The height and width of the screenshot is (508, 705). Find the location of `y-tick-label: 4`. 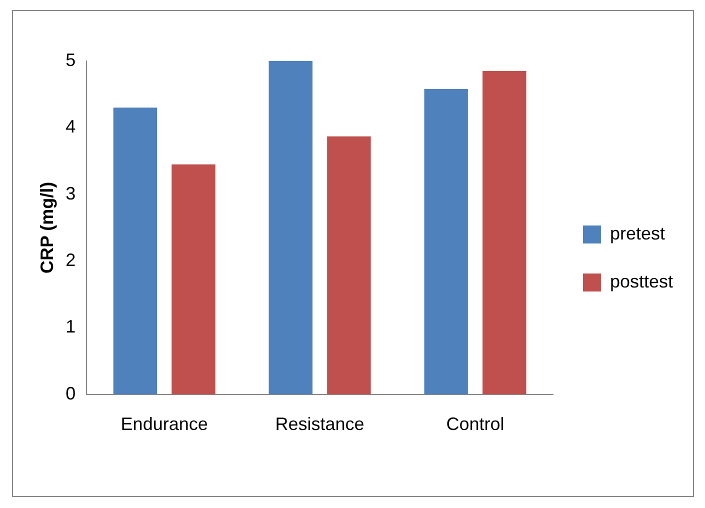

y-tick-label: 4 is located at coordinates (71, 126).